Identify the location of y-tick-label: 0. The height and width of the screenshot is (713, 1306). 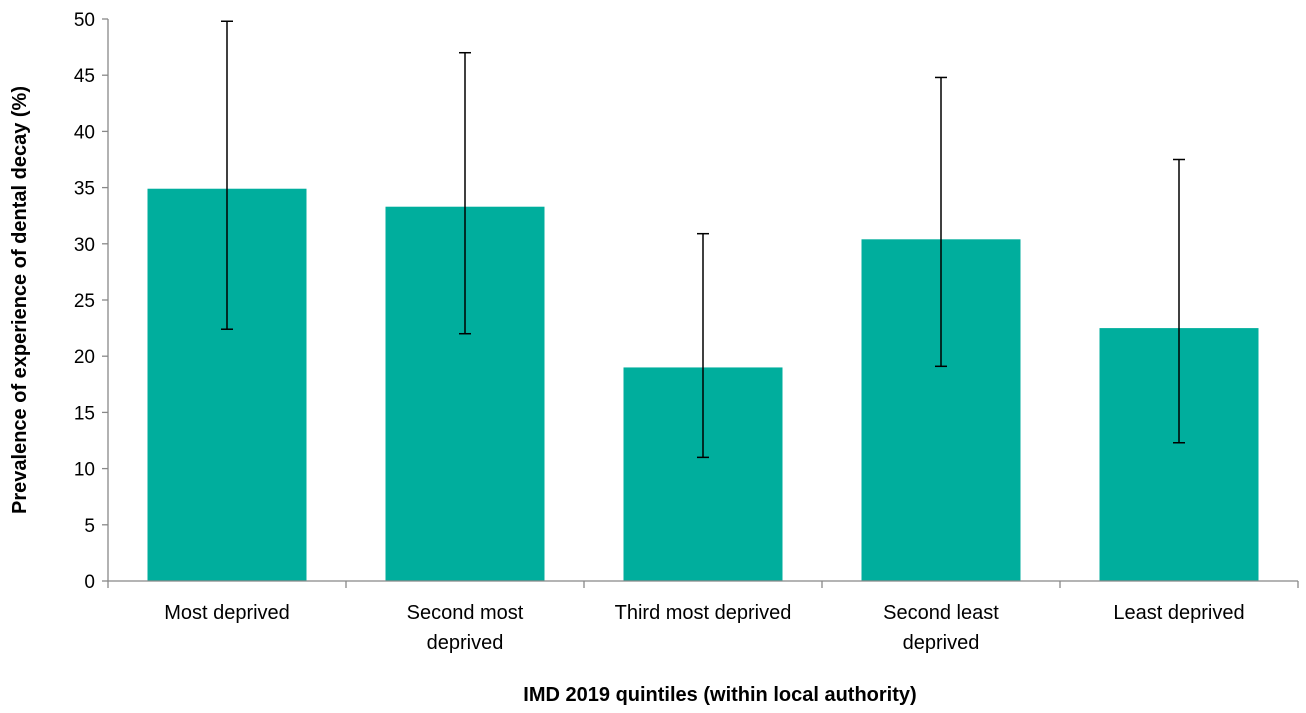
(89, 582).